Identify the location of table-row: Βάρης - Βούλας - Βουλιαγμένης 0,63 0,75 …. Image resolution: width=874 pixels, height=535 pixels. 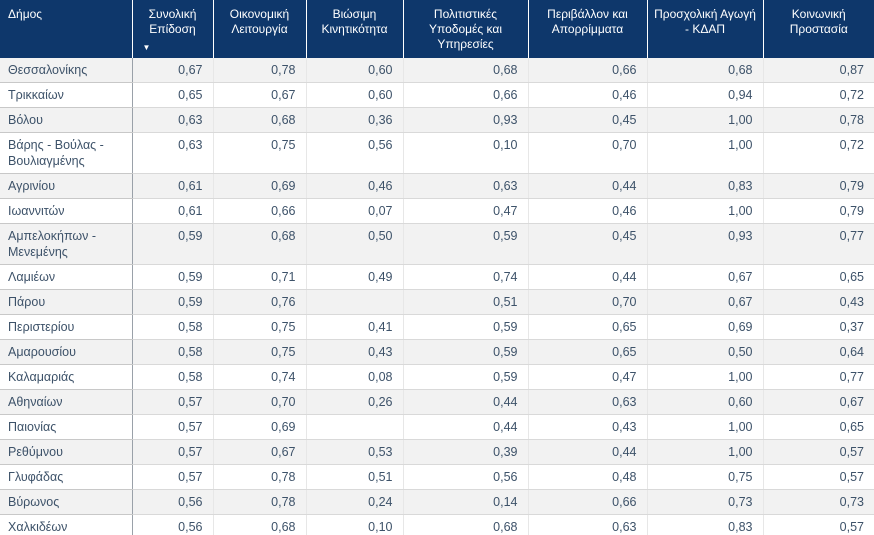
(437, 153).